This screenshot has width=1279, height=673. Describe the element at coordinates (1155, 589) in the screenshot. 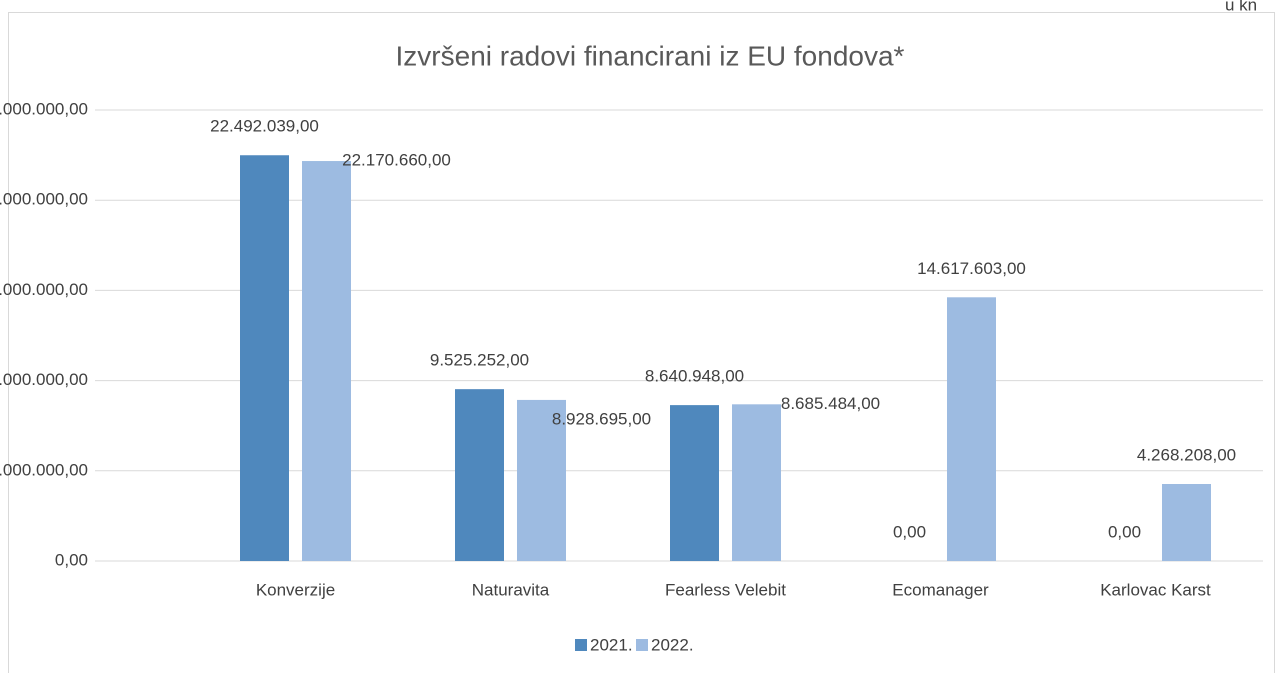

I see `x-tick-label: Karlovac Karst` at that location.